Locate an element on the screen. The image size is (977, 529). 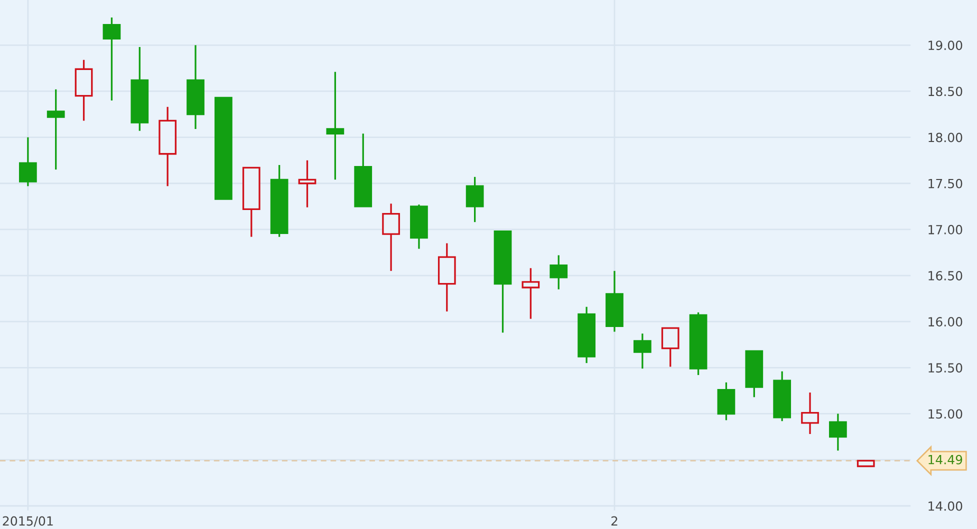
y-tick-label: 15.50 is located at coordinates (945, 368).